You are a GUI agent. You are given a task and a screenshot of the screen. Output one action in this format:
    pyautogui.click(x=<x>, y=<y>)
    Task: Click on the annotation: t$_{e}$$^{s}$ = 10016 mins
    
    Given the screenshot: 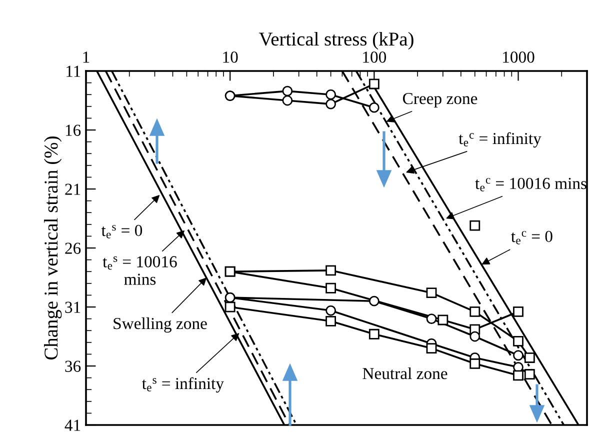 What is the action you would take?
    pyautogui.click(x=139, y=270)
    